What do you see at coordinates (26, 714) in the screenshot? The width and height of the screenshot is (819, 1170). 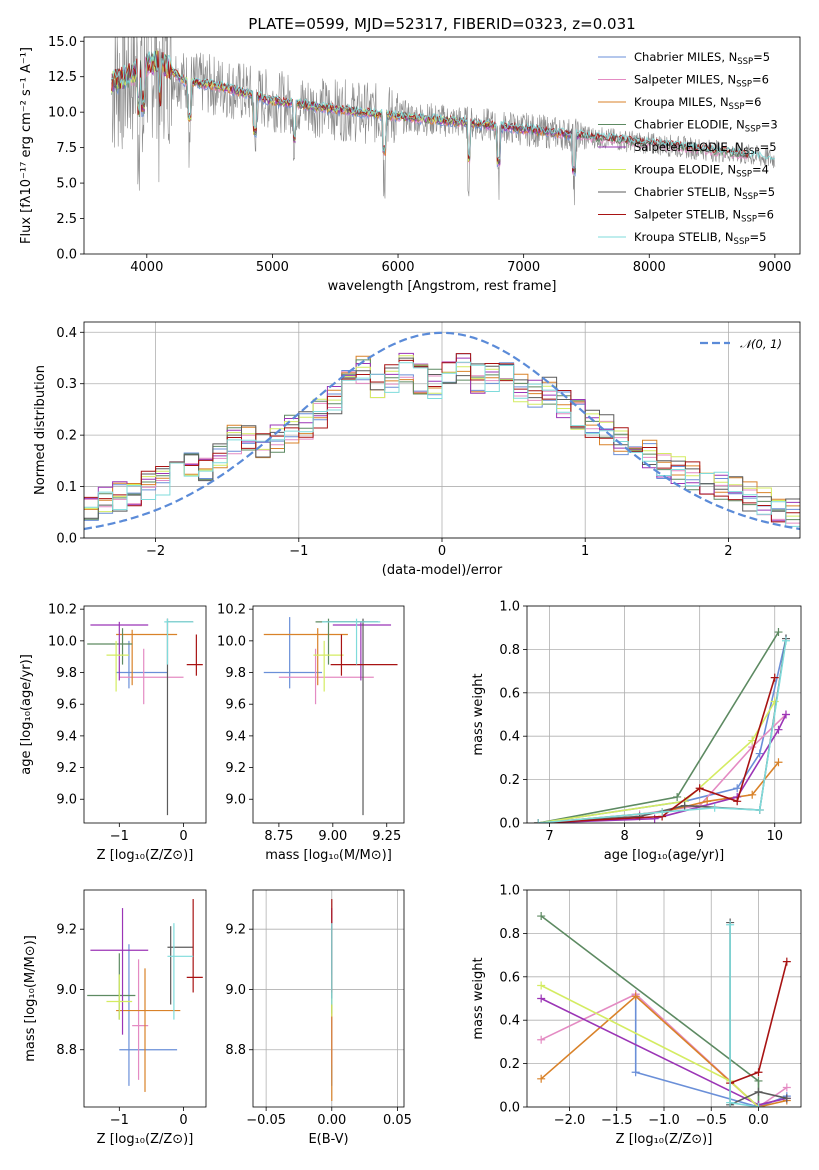 I see `y-axis-label: age [log₁₀(age/yr)]` at bounding box center [26, 714].